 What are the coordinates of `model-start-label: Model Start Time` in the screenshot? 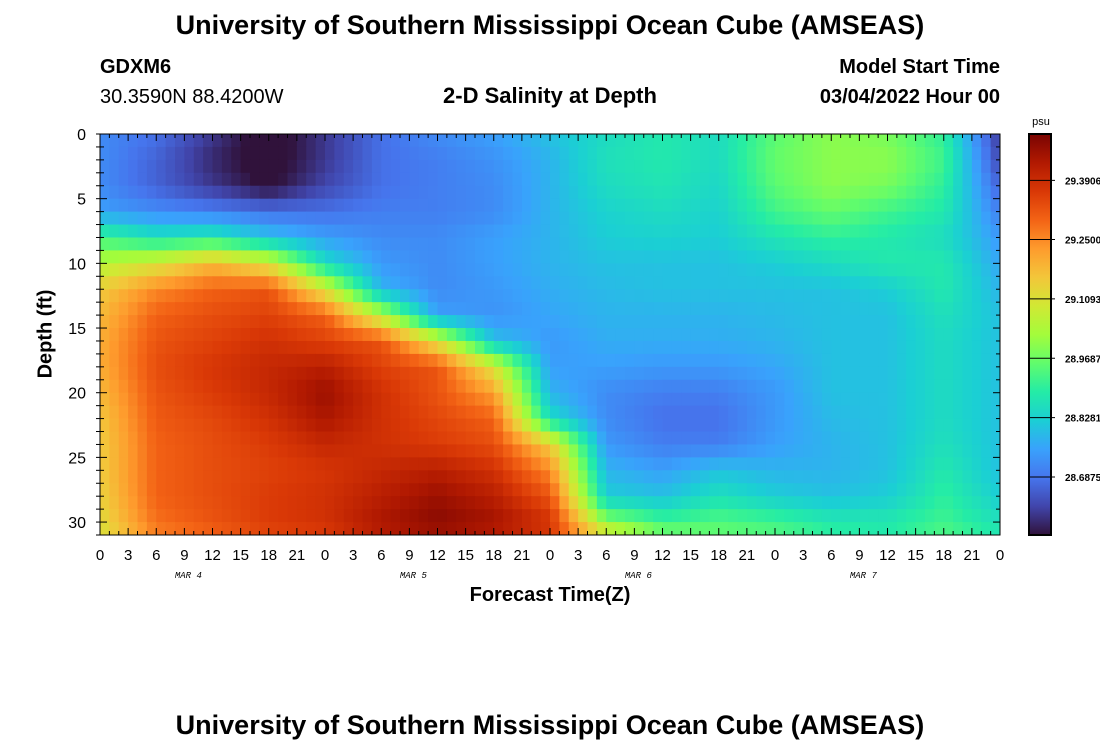 It's located at (919, 67).